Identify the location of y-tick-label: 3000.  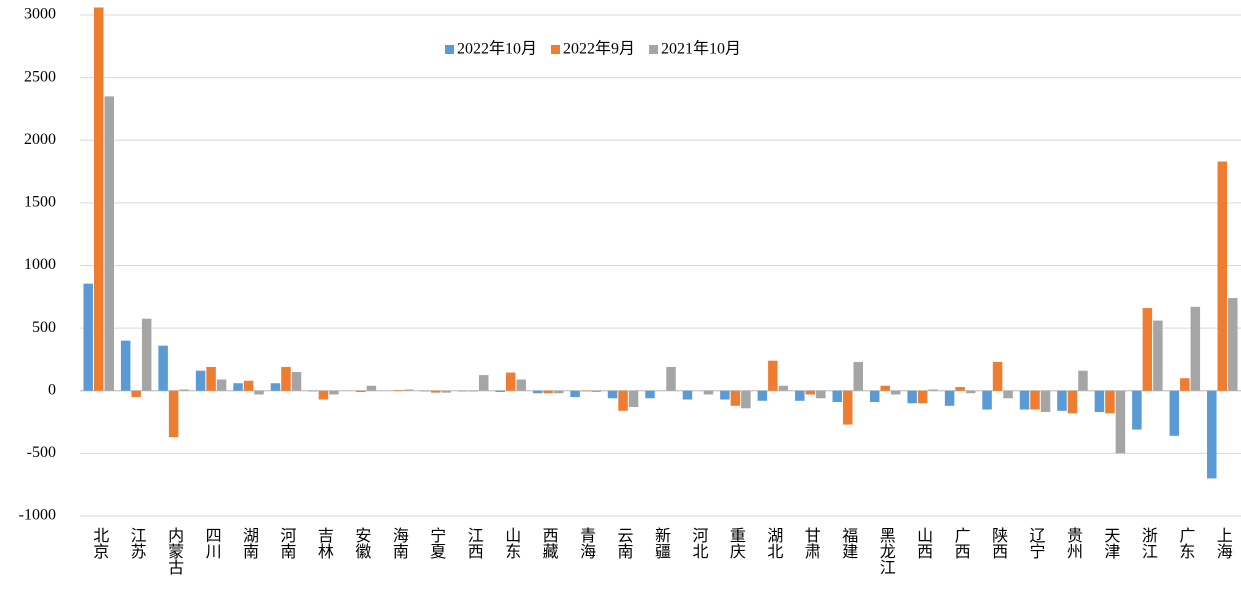
(40, 14).